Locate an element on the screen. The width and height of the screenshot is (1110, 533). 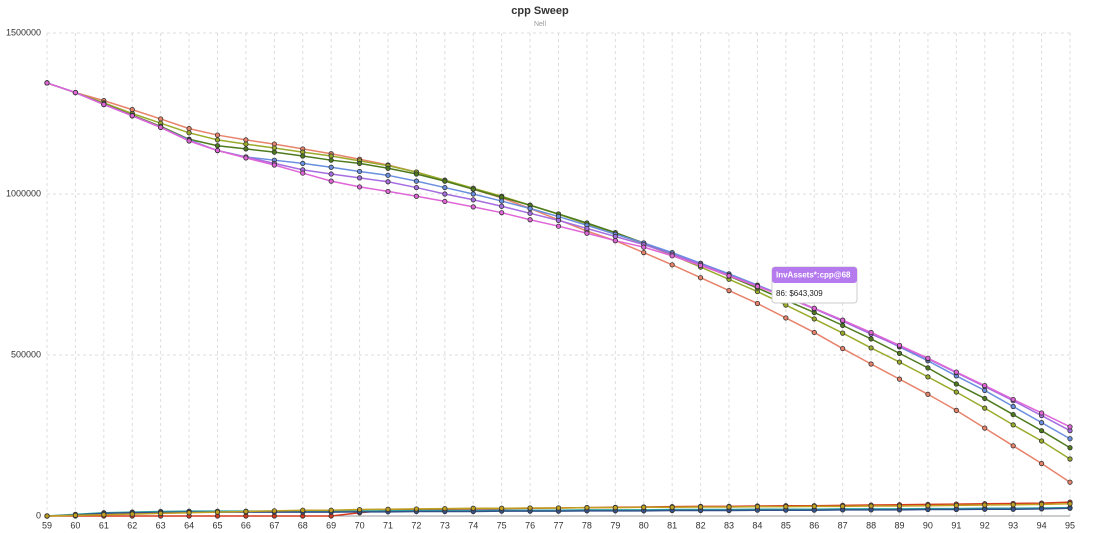
x-tick-label: 89 is located at coordinates (899, 525).